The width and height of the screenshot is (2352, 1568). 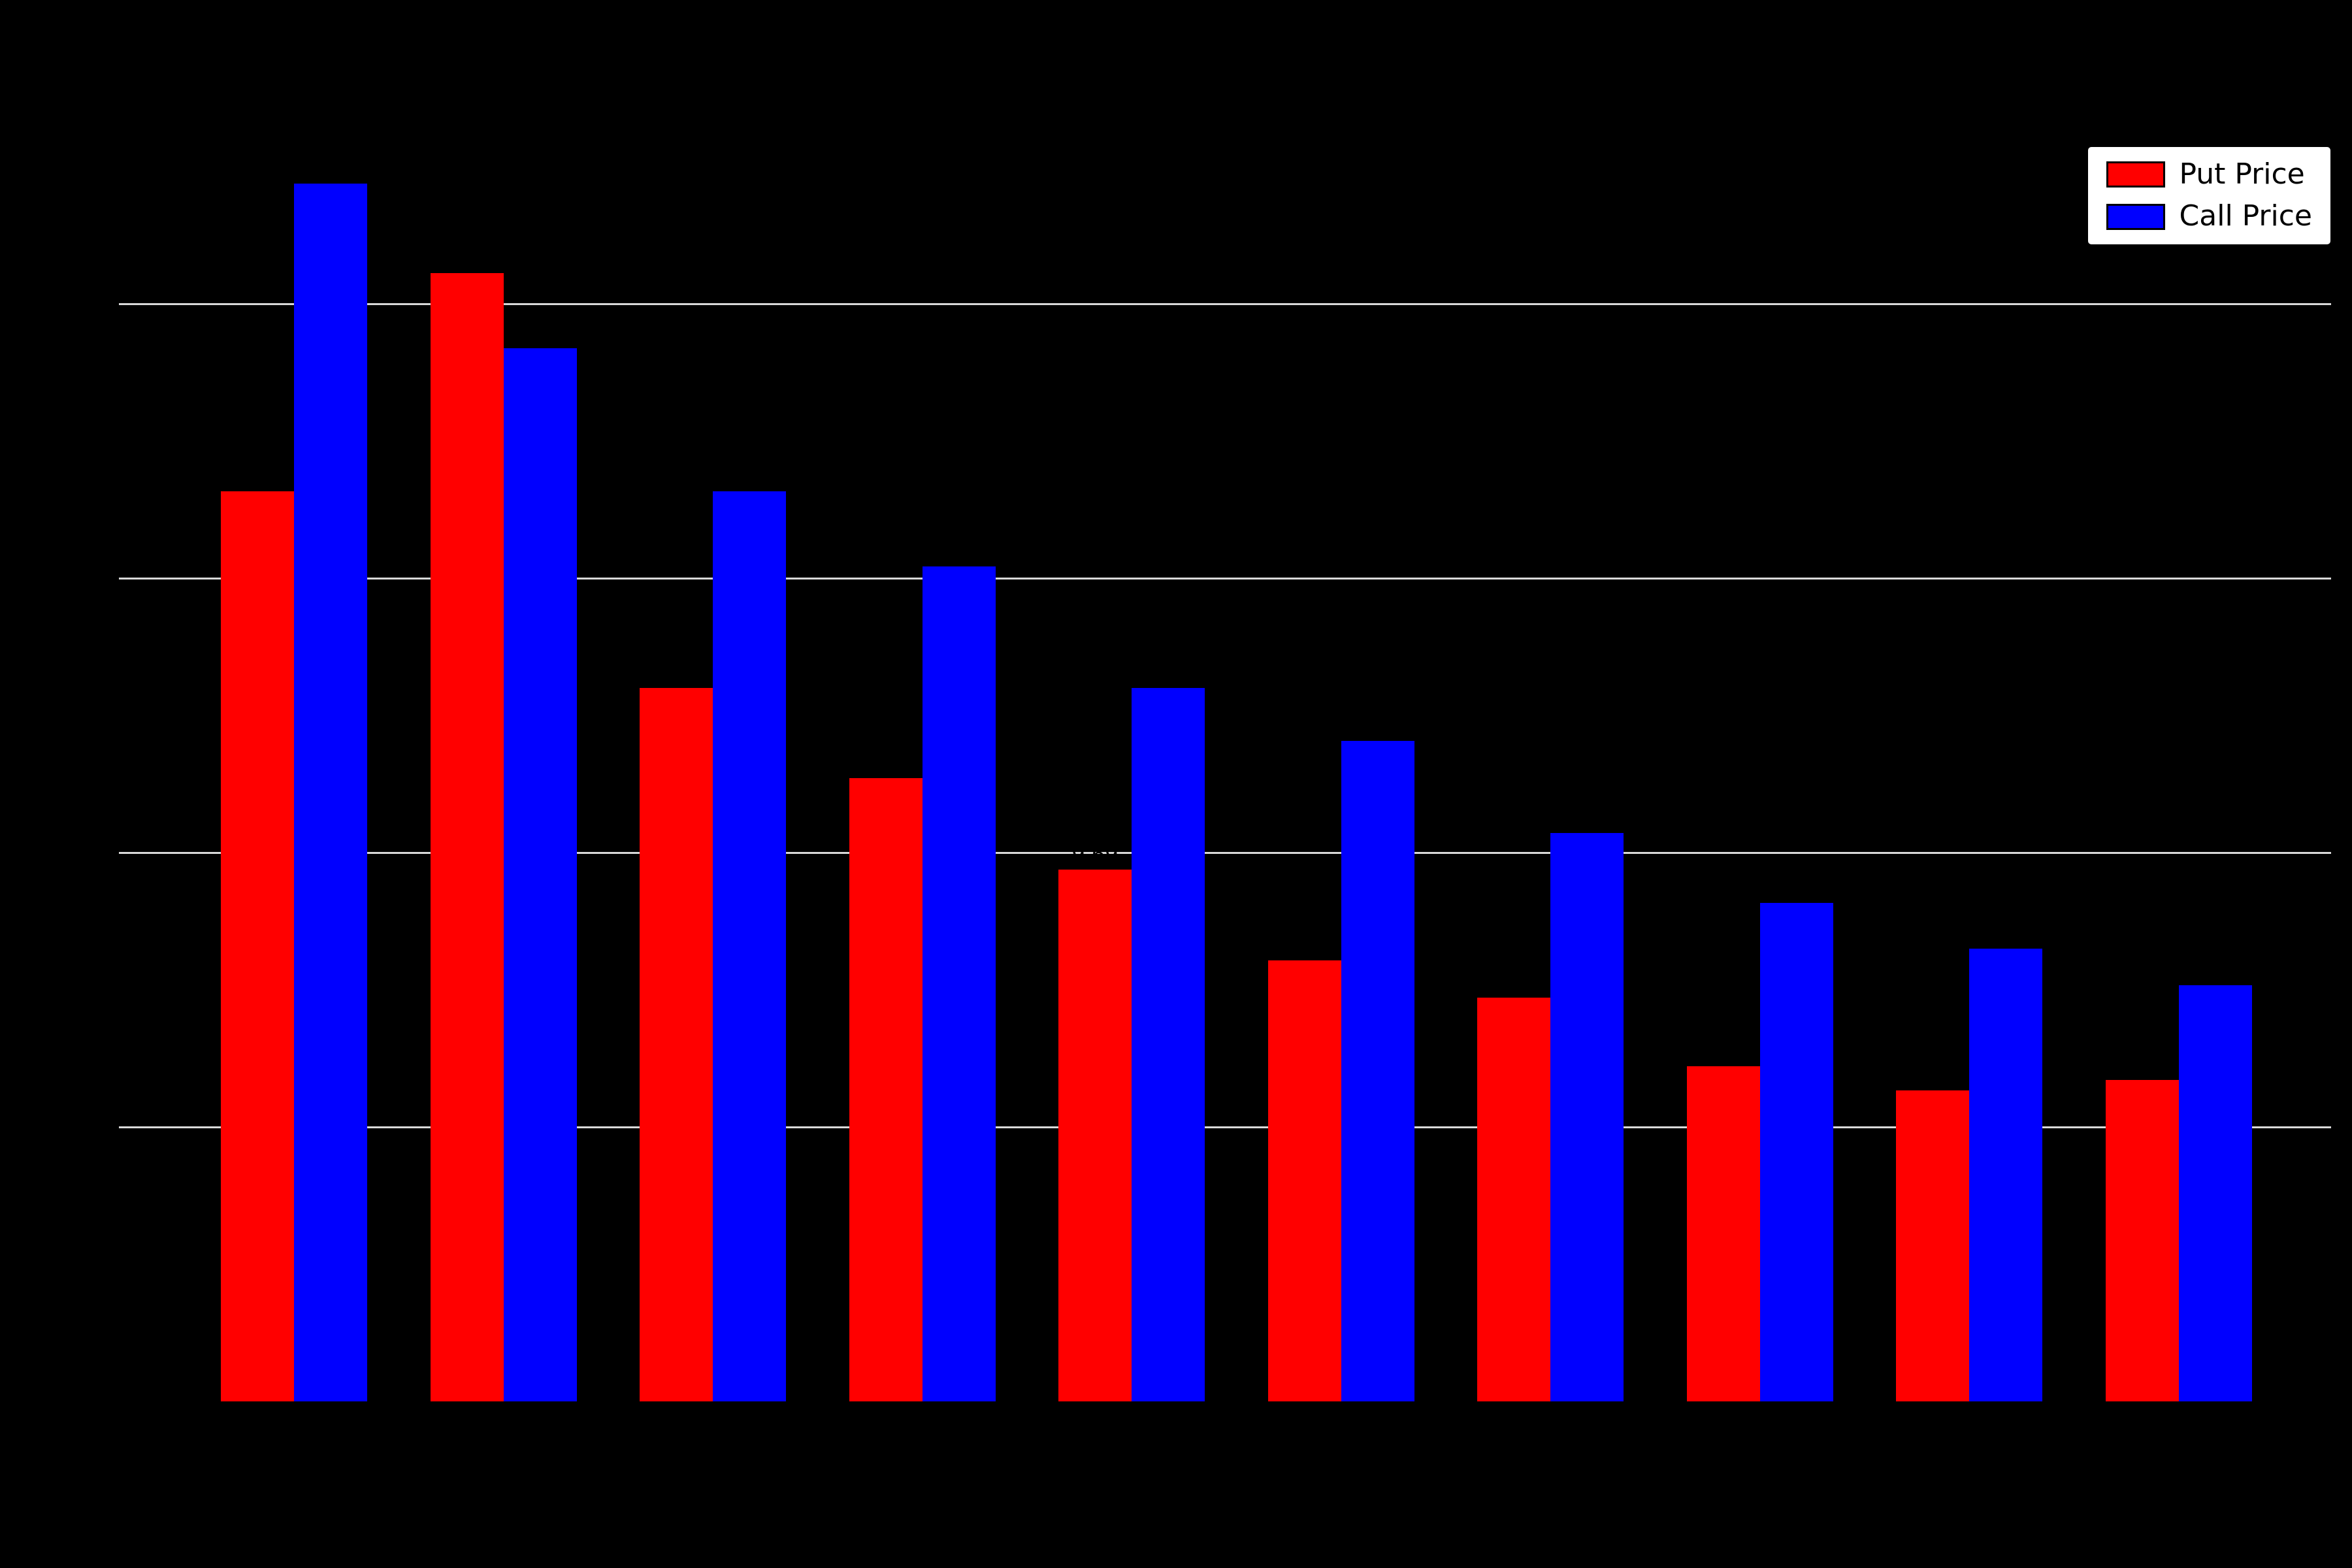 What do you see at coordinates (2215, 970) in the screenshot?
I see `call-bar-value-label: 7.58` at bounding box center [2215, 970].